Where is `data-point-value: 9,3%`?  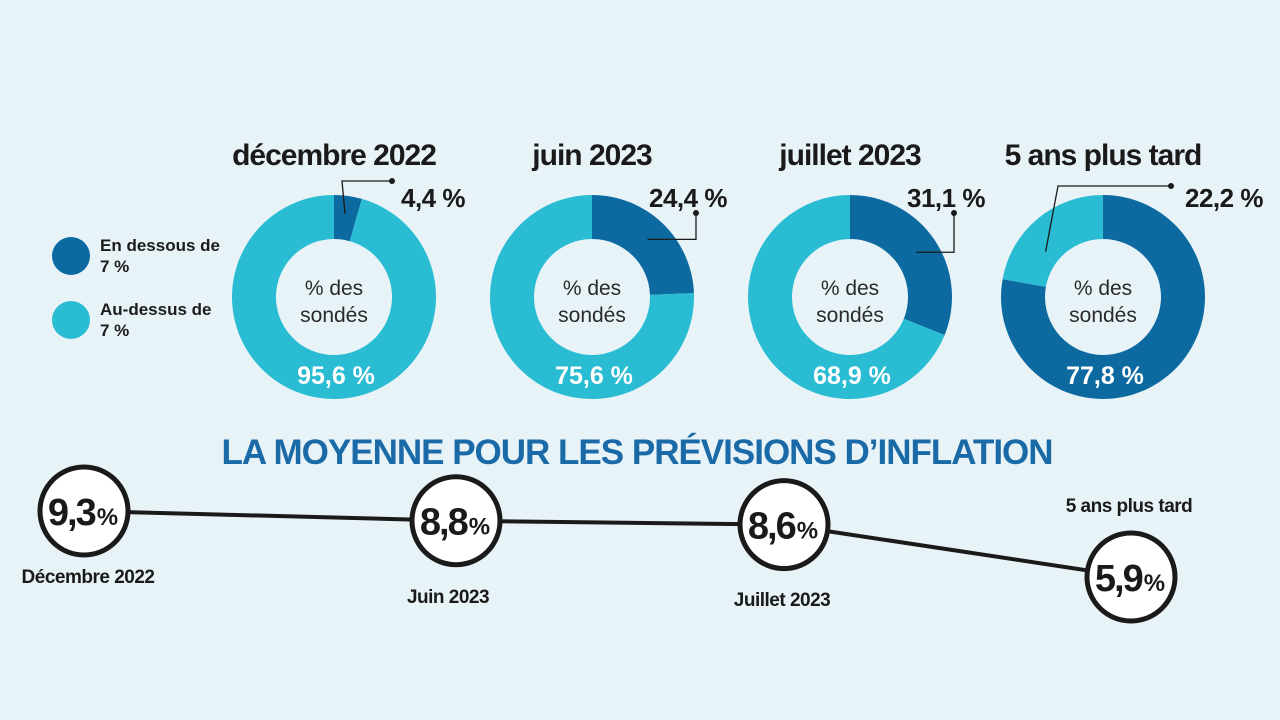 data-point-value: 9,3% is located at coordinates (83, 513).